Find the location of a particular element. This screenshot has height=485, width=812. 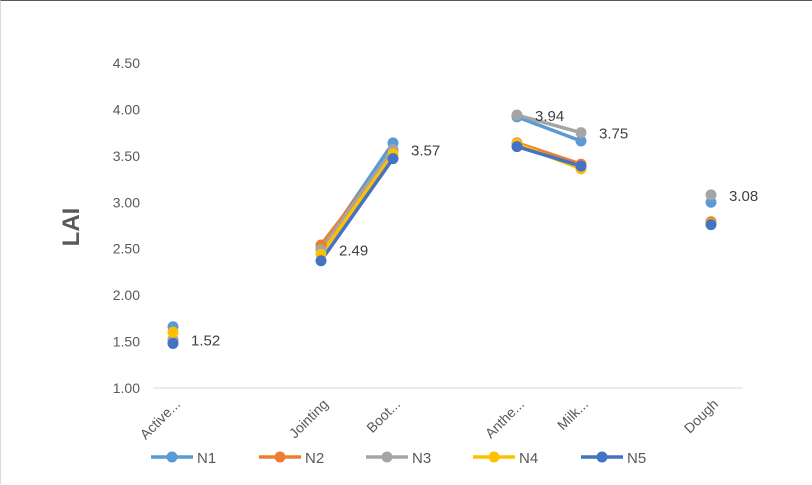

series-lines is located at coordinates (451, 188).